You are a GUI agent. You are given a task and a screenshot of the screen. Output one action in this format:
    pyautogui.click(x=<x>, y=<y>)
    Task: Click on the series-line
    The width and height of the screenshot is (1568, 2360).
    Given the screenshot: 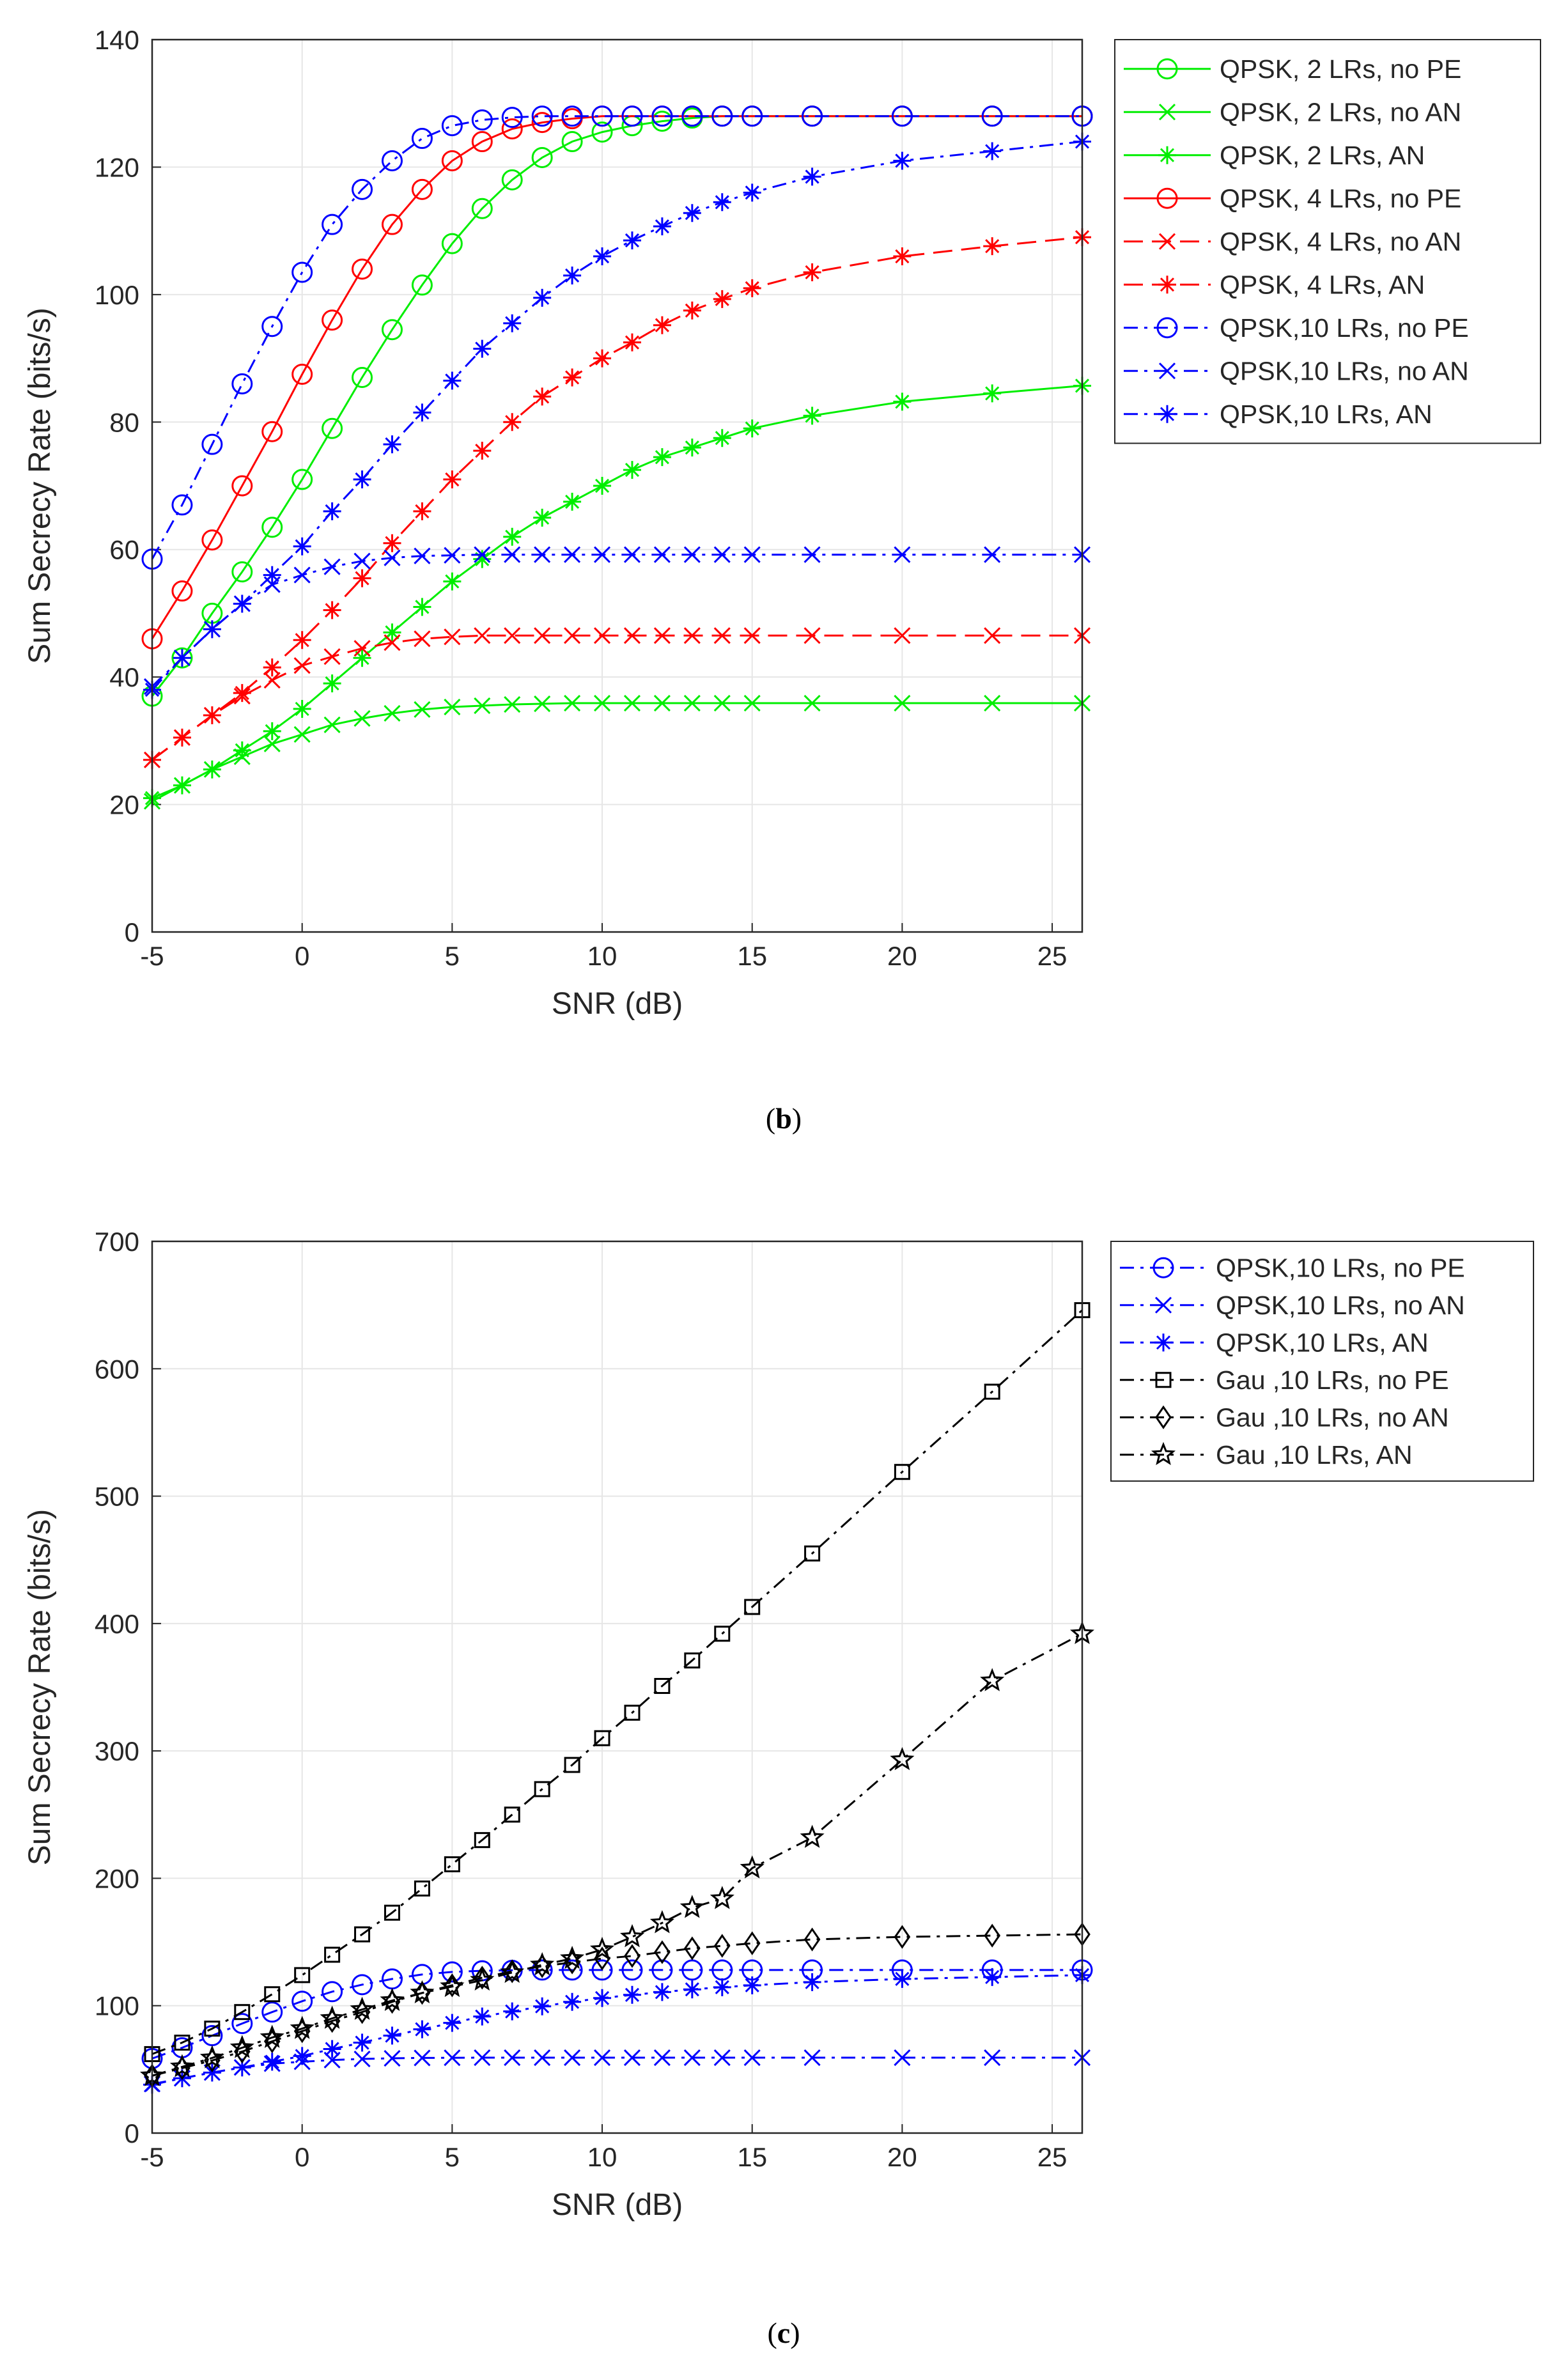 What is the action you would take?
    pyautogui.click(x=616, y=377)
    